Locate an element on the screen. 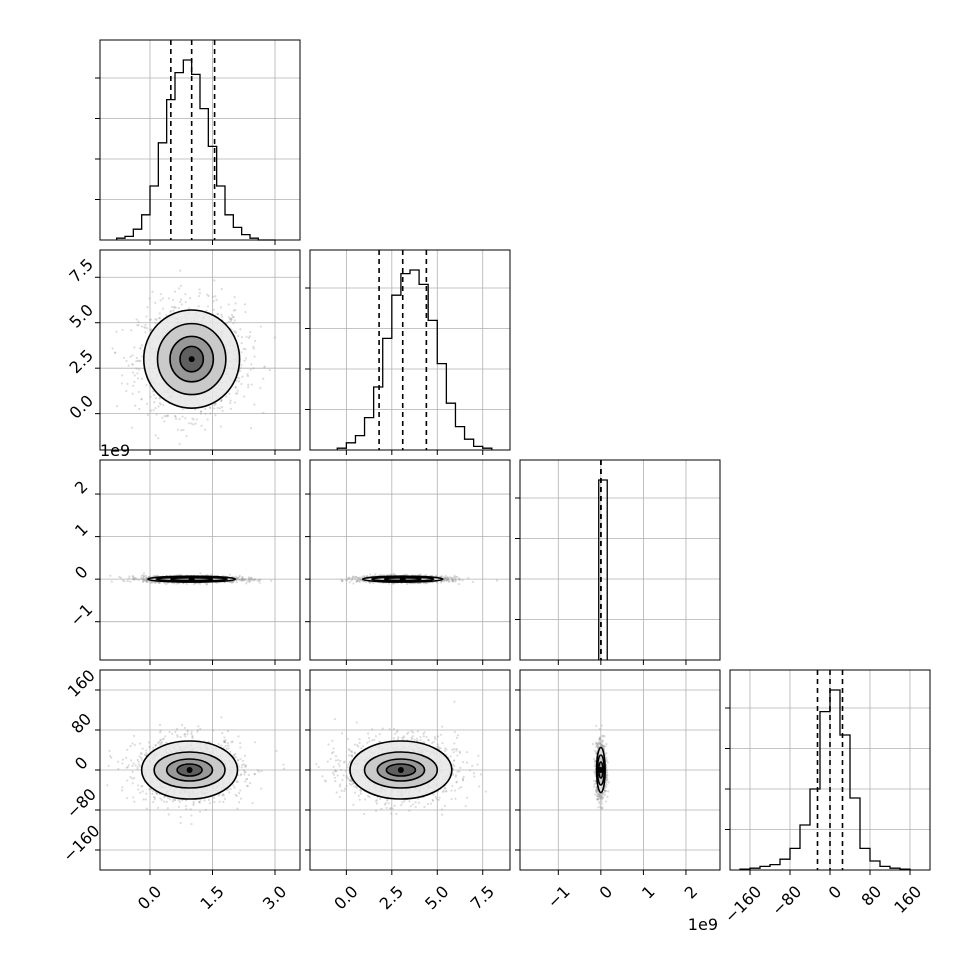  histogram-step is located at coordinates (414, 359).